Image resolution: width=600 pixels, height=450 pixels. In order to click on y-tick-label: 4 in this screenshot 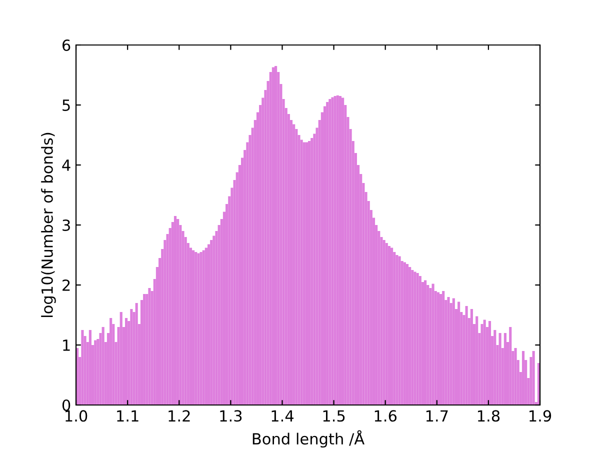, I will do `click(66, 165)`.